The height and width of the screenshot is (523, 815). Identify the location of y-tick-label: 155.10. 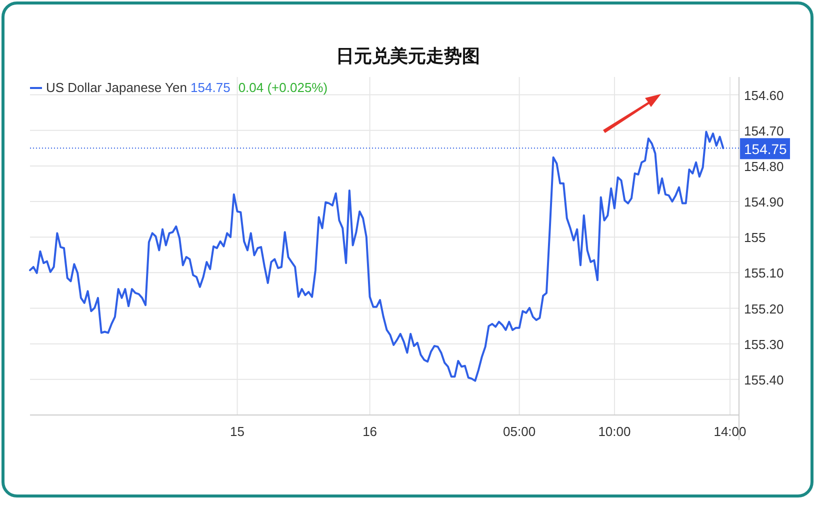
(764, 273).